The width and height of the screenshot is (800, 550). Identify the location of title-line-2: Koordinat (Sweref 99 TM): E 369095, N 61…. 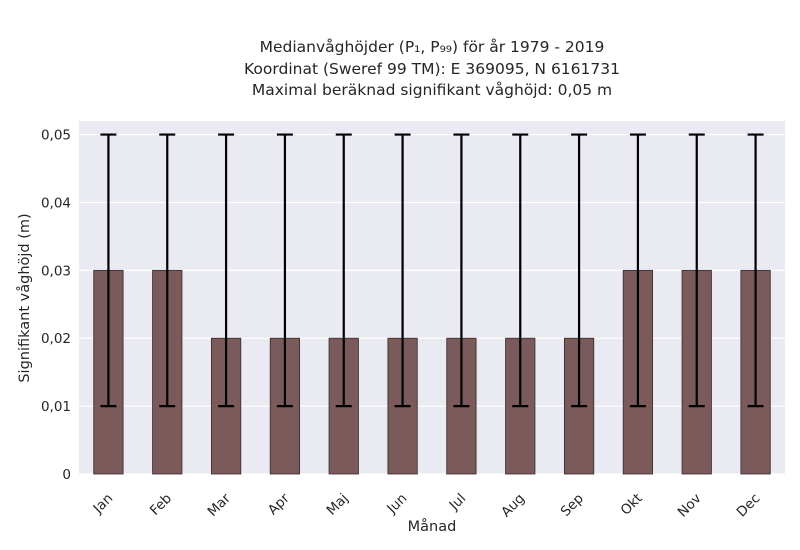
(432, 69).